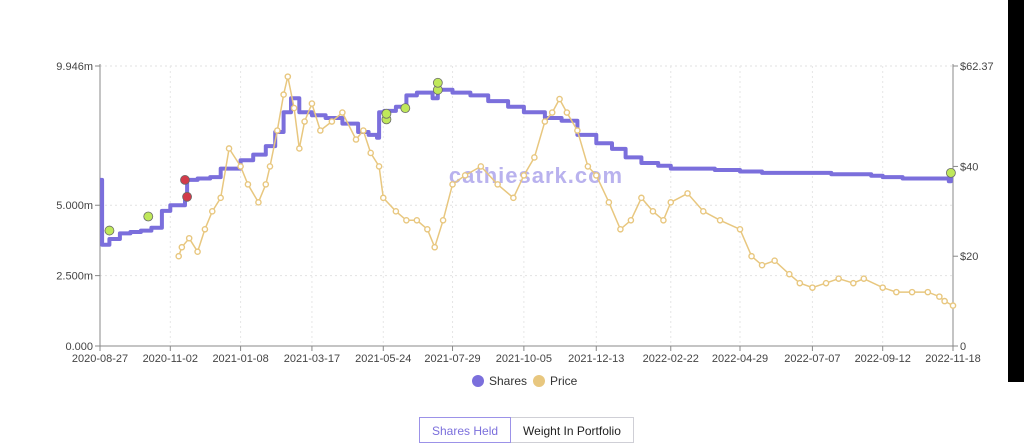 Image resolution: width=1024 pixels, height=446 pixels. What do you see at coordinates (740, 359) in the screenshot?
I see `x-tick-label: 2022-04-29` at bounding box center [740, 359].